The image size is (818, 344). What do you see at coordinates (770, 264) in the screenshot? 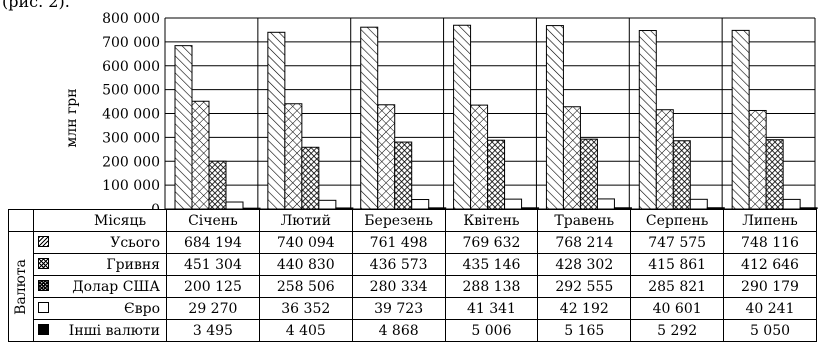
I see `table-cell: 412 646` at bounding box center [770, 264].